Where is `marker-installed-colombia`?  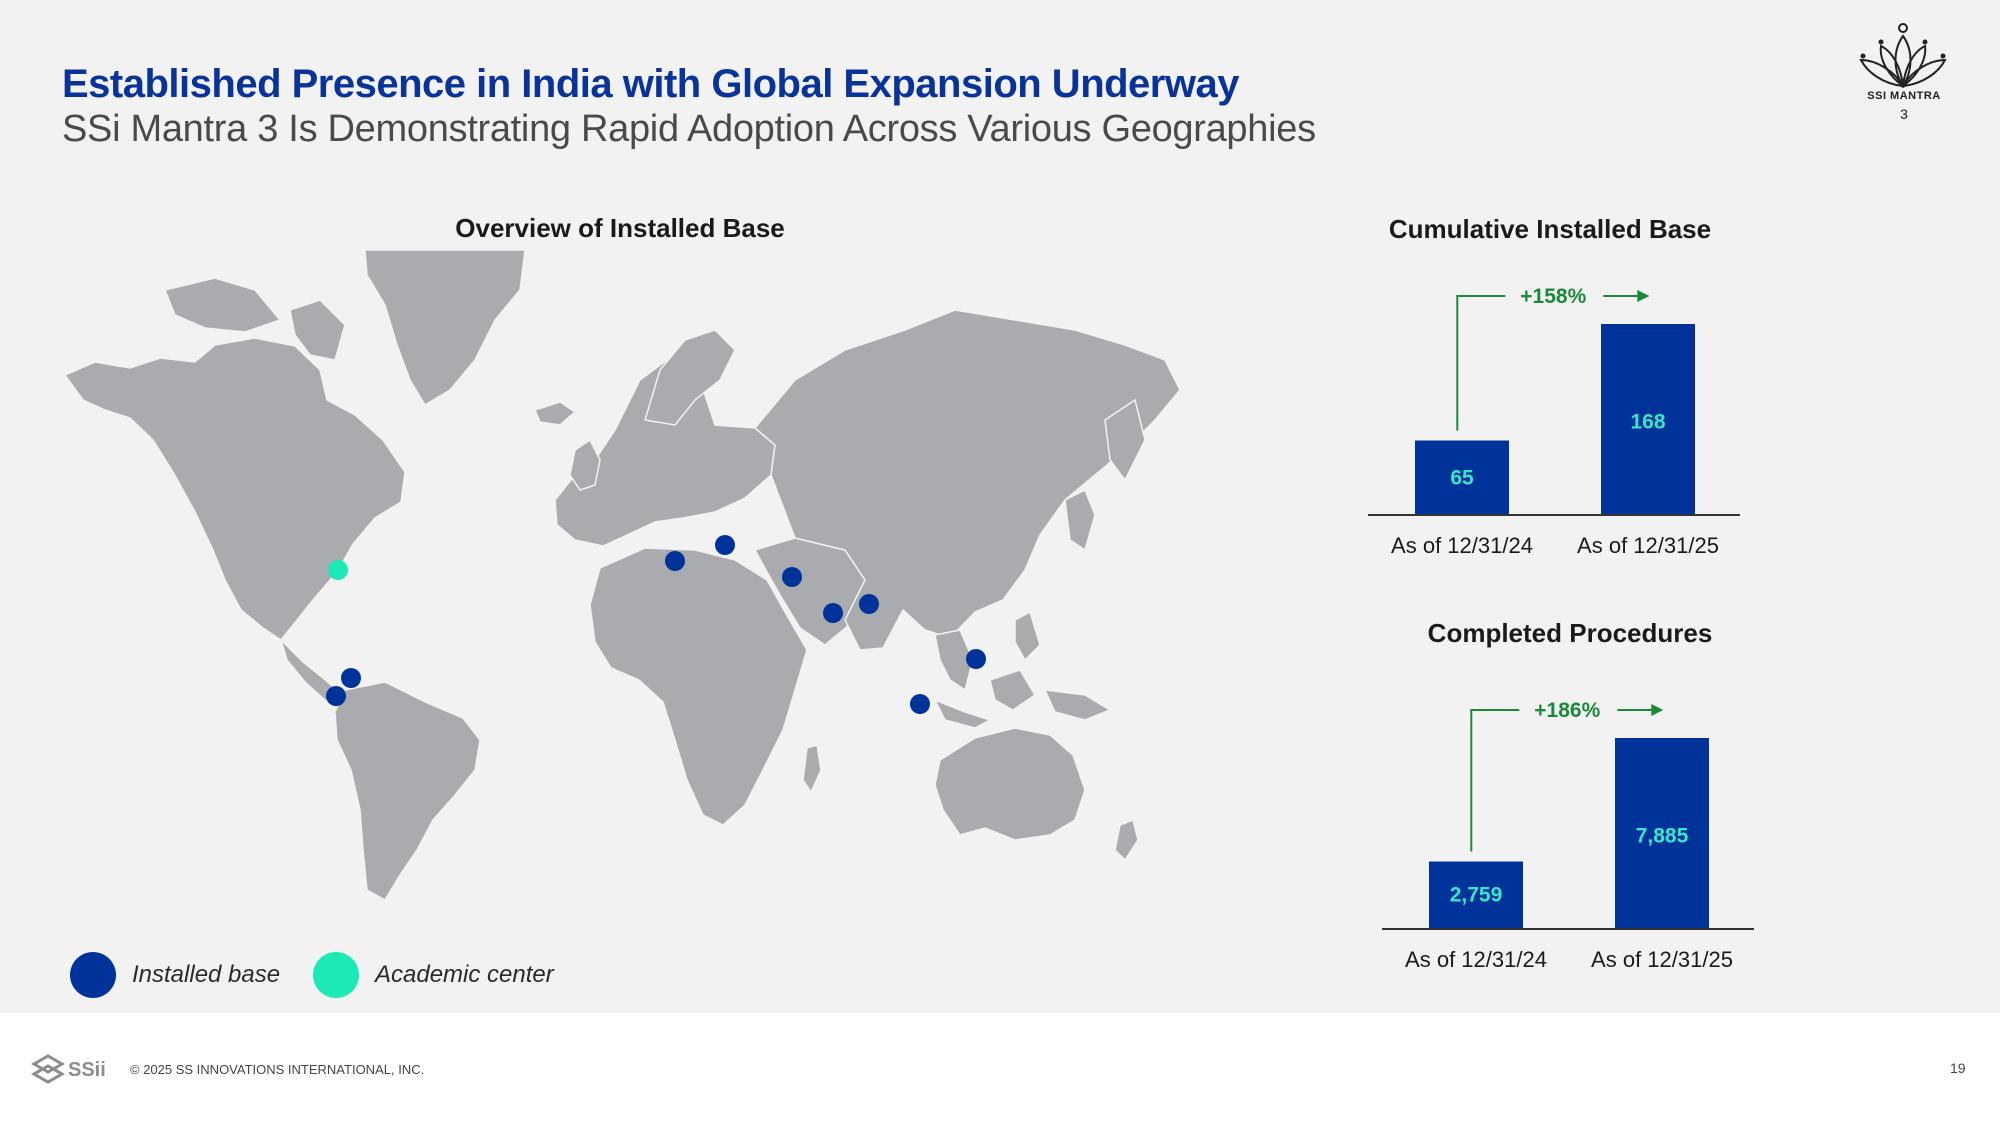
marker-installed-colombia is located at coordinates (351, 678).